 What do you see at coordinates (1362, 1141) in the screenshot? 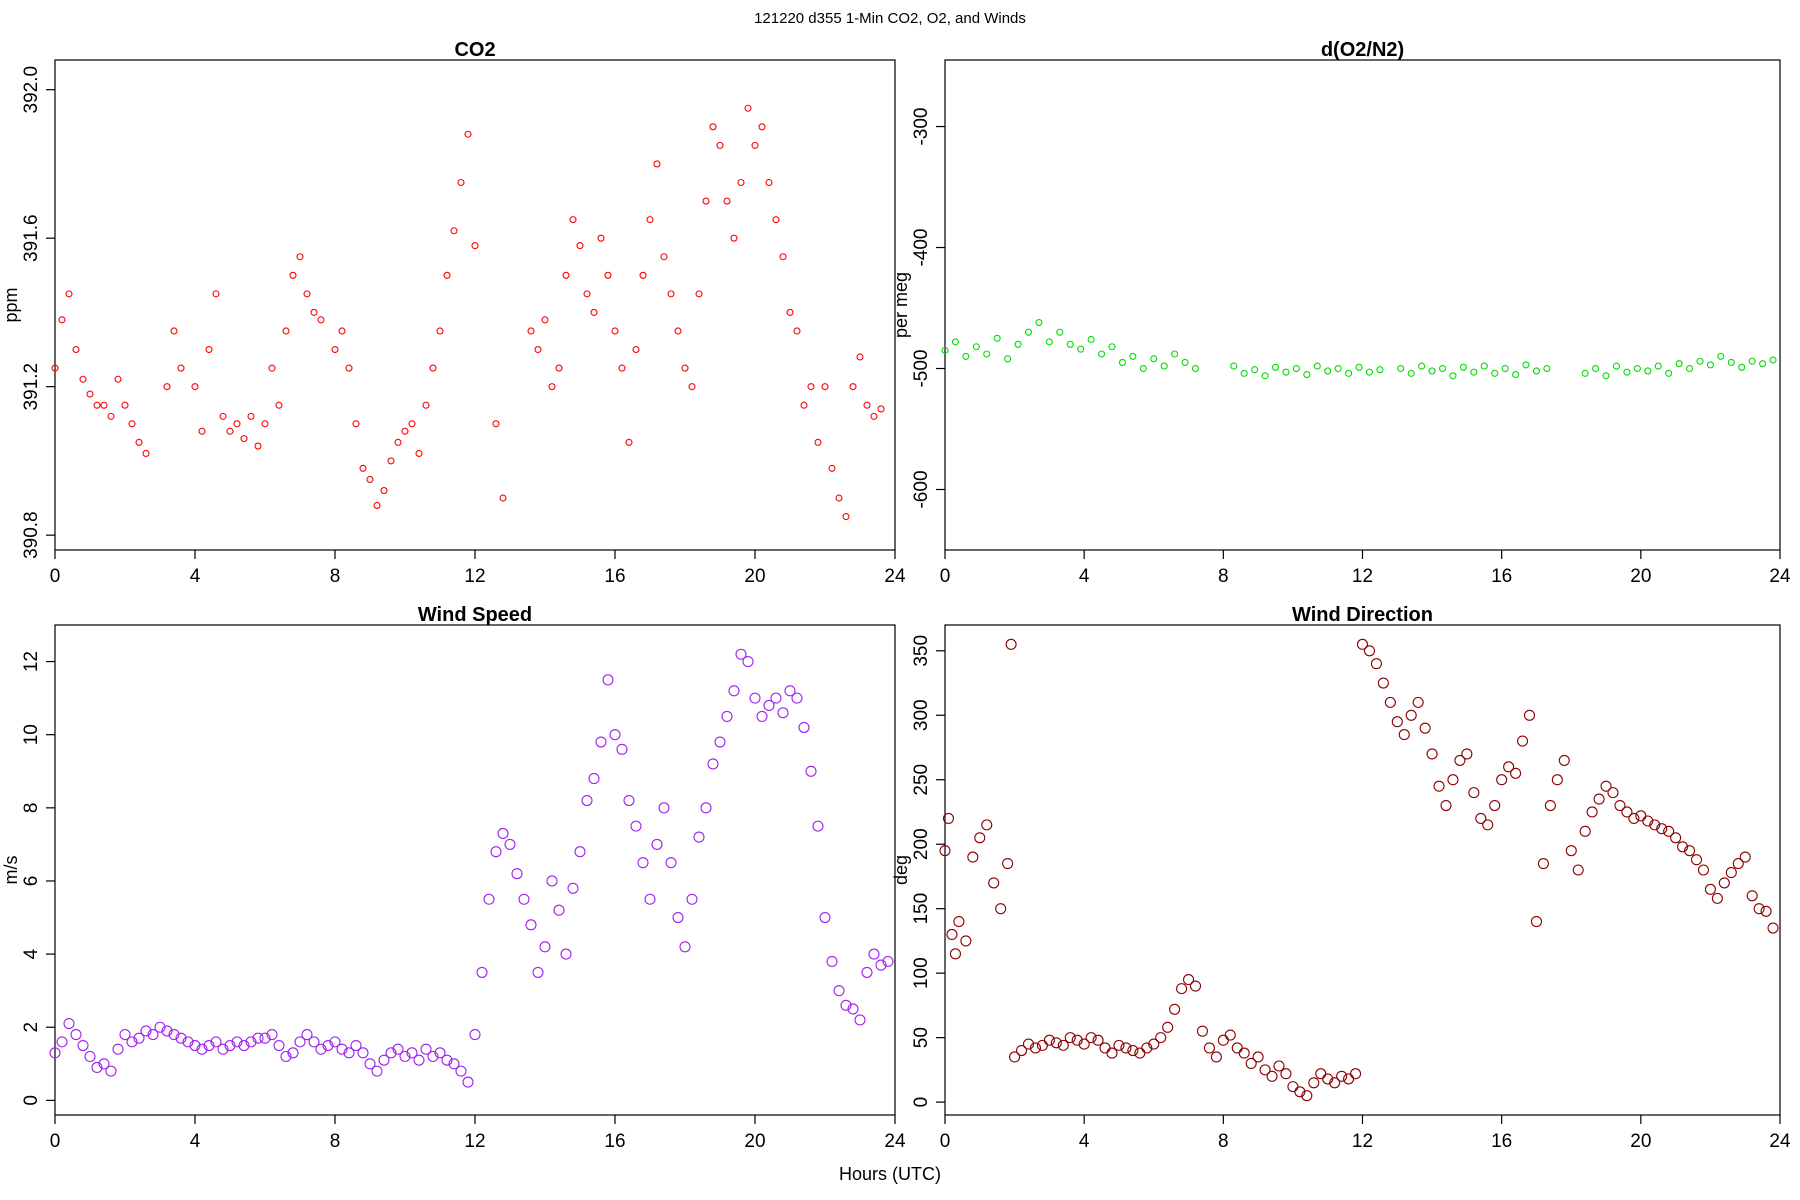
I see `x-tick-label-wind_direction: 12` at bounding box center [1362, 1141].